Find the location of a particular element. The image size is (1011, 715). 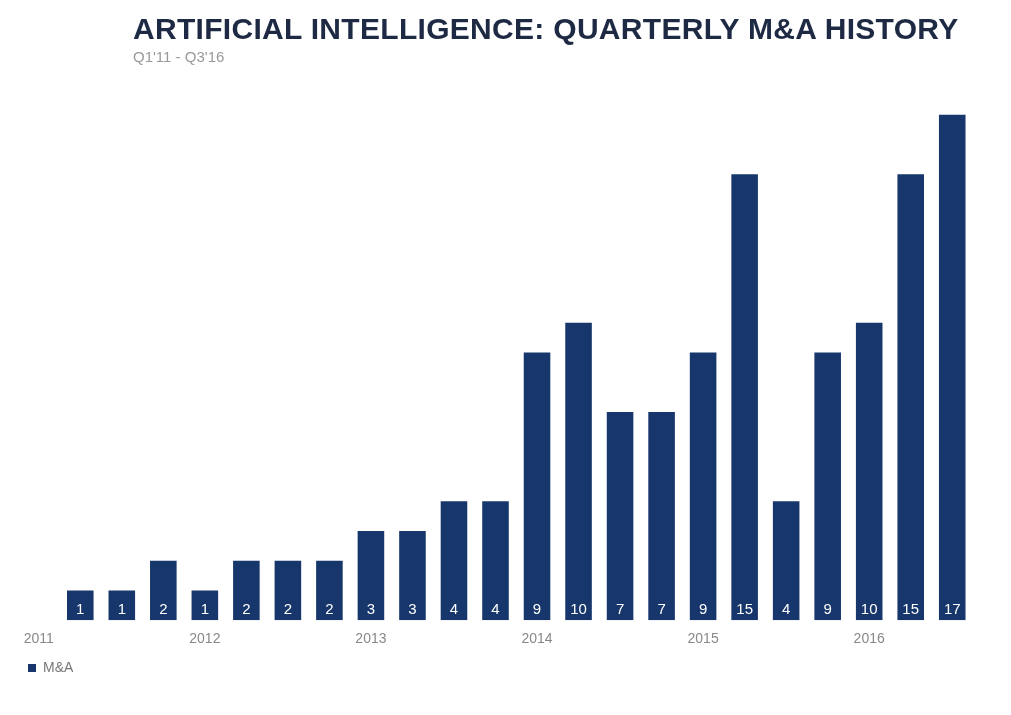

chart-title: ARTIFICIAL INTELLIGENCE: QUARTERLY M&A HISTORY is located at coordinates (546, 29).